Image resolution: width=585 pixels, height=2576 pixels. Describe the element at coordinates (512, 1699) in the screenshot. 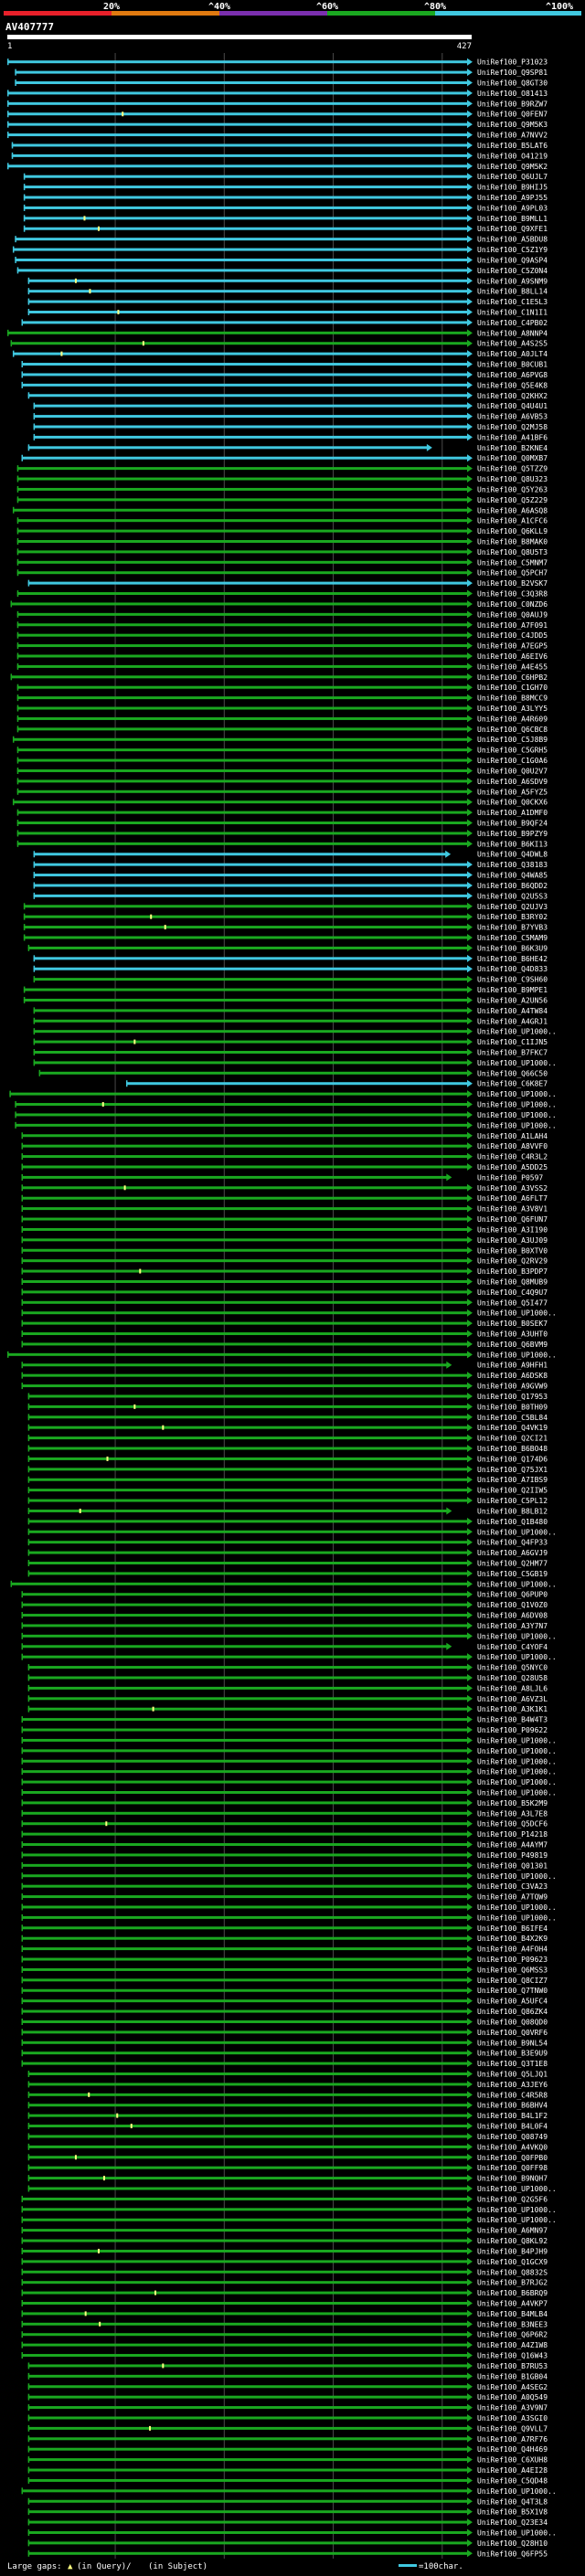

I see `hit-label: UniRef100_A6VZ3L` at that location.